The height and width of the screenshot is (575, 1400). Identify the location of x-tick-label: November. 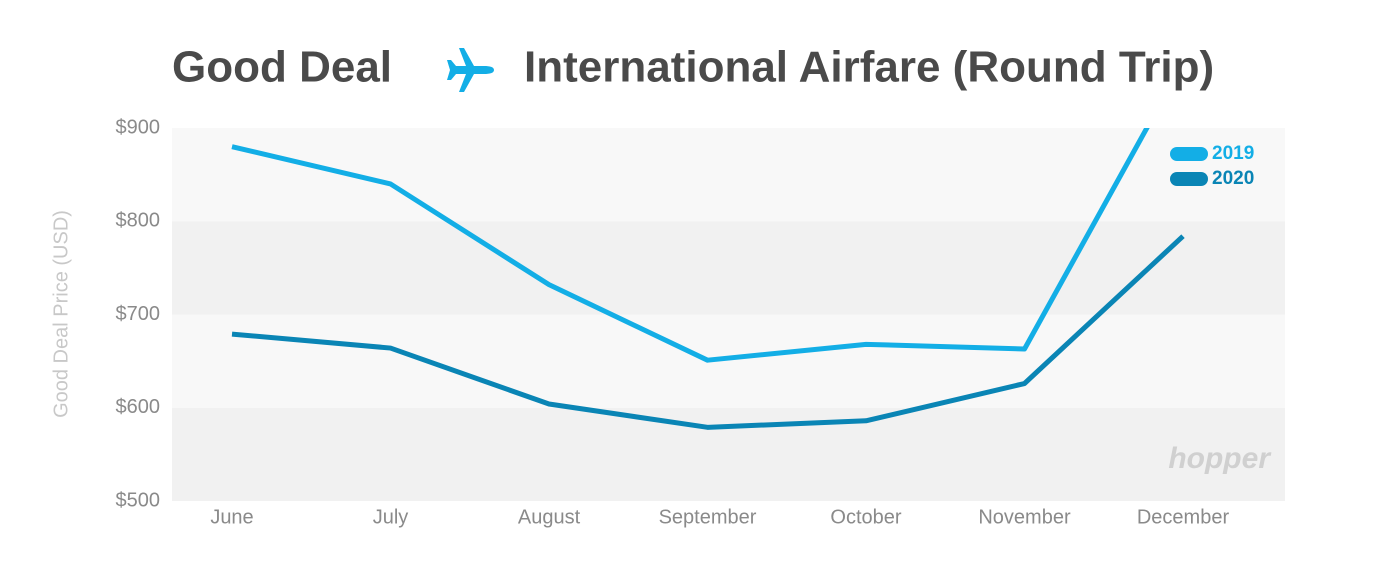
(1024, 517).